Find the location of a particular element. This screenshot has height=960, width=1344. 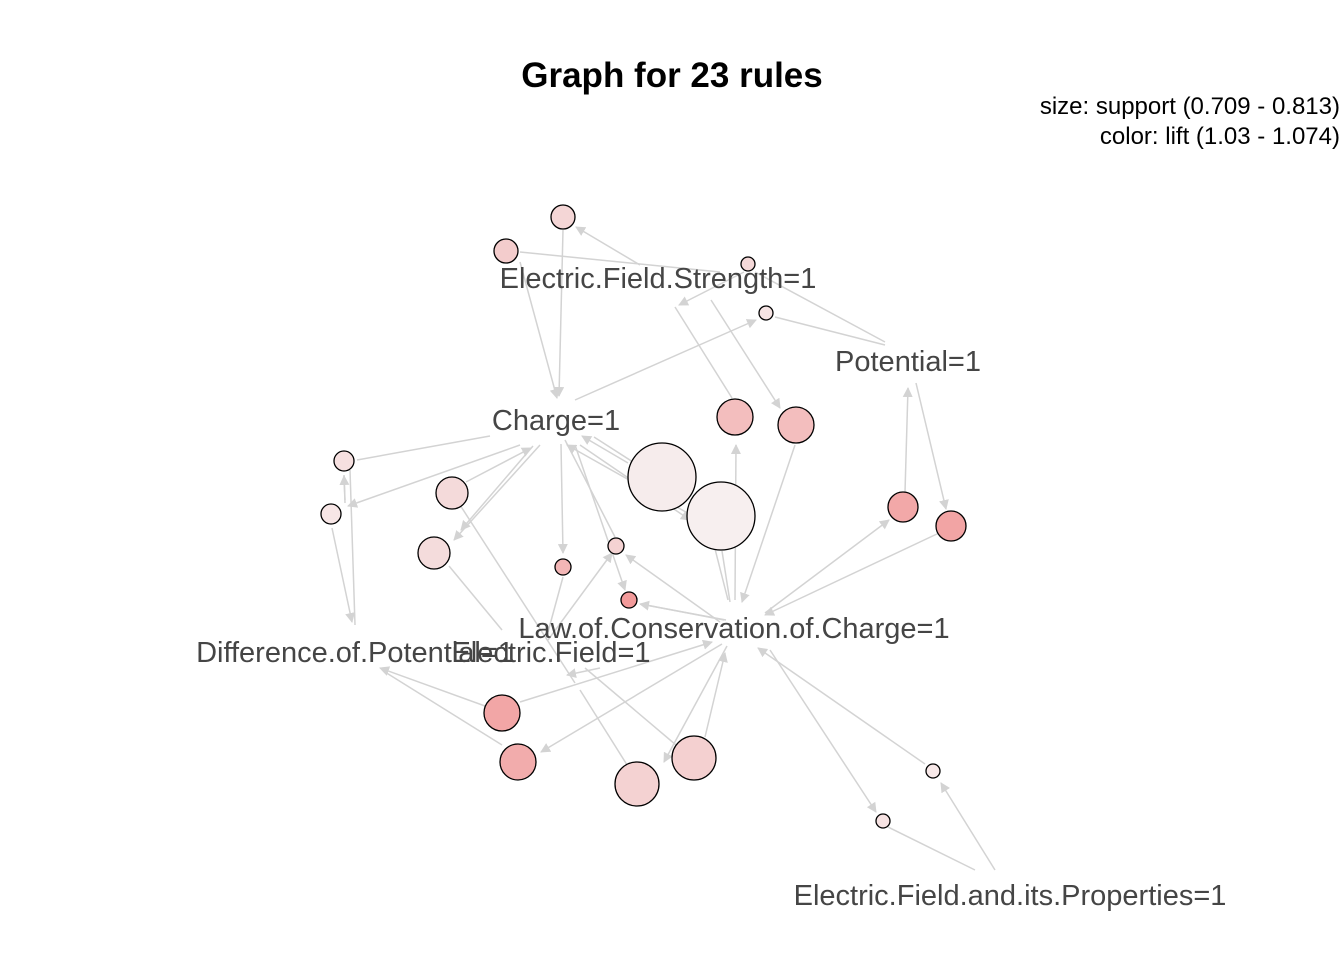

item-label-electric-field: Electric.Field=1 is located at coordinates (550, 653).